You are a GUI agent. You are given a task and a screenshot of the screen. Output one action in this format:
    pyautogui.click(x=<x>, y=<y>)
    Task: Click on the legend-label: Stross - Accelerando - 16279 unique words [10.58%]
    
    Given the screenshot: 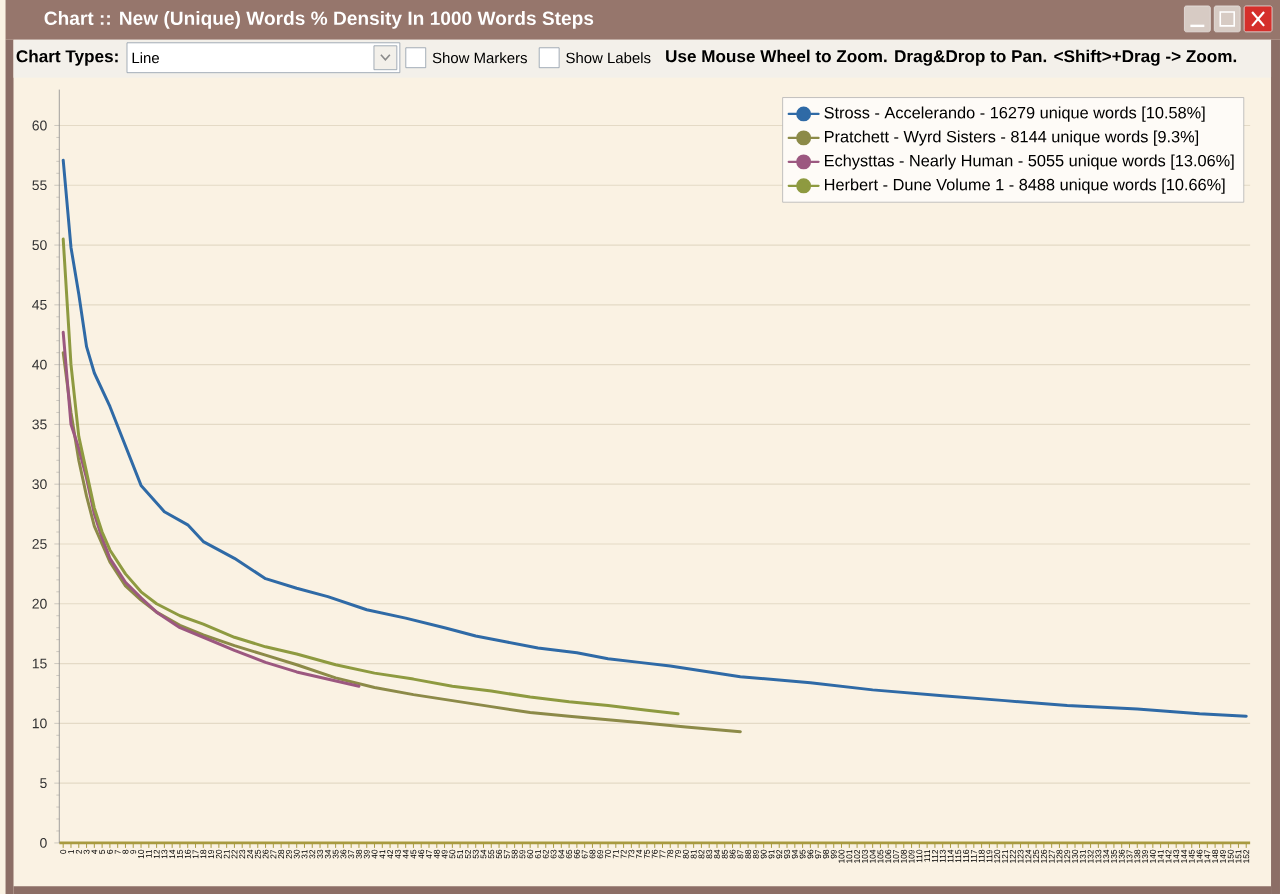 What is the action you would take?
    pyautogui.click(x=1014, y=114)
    